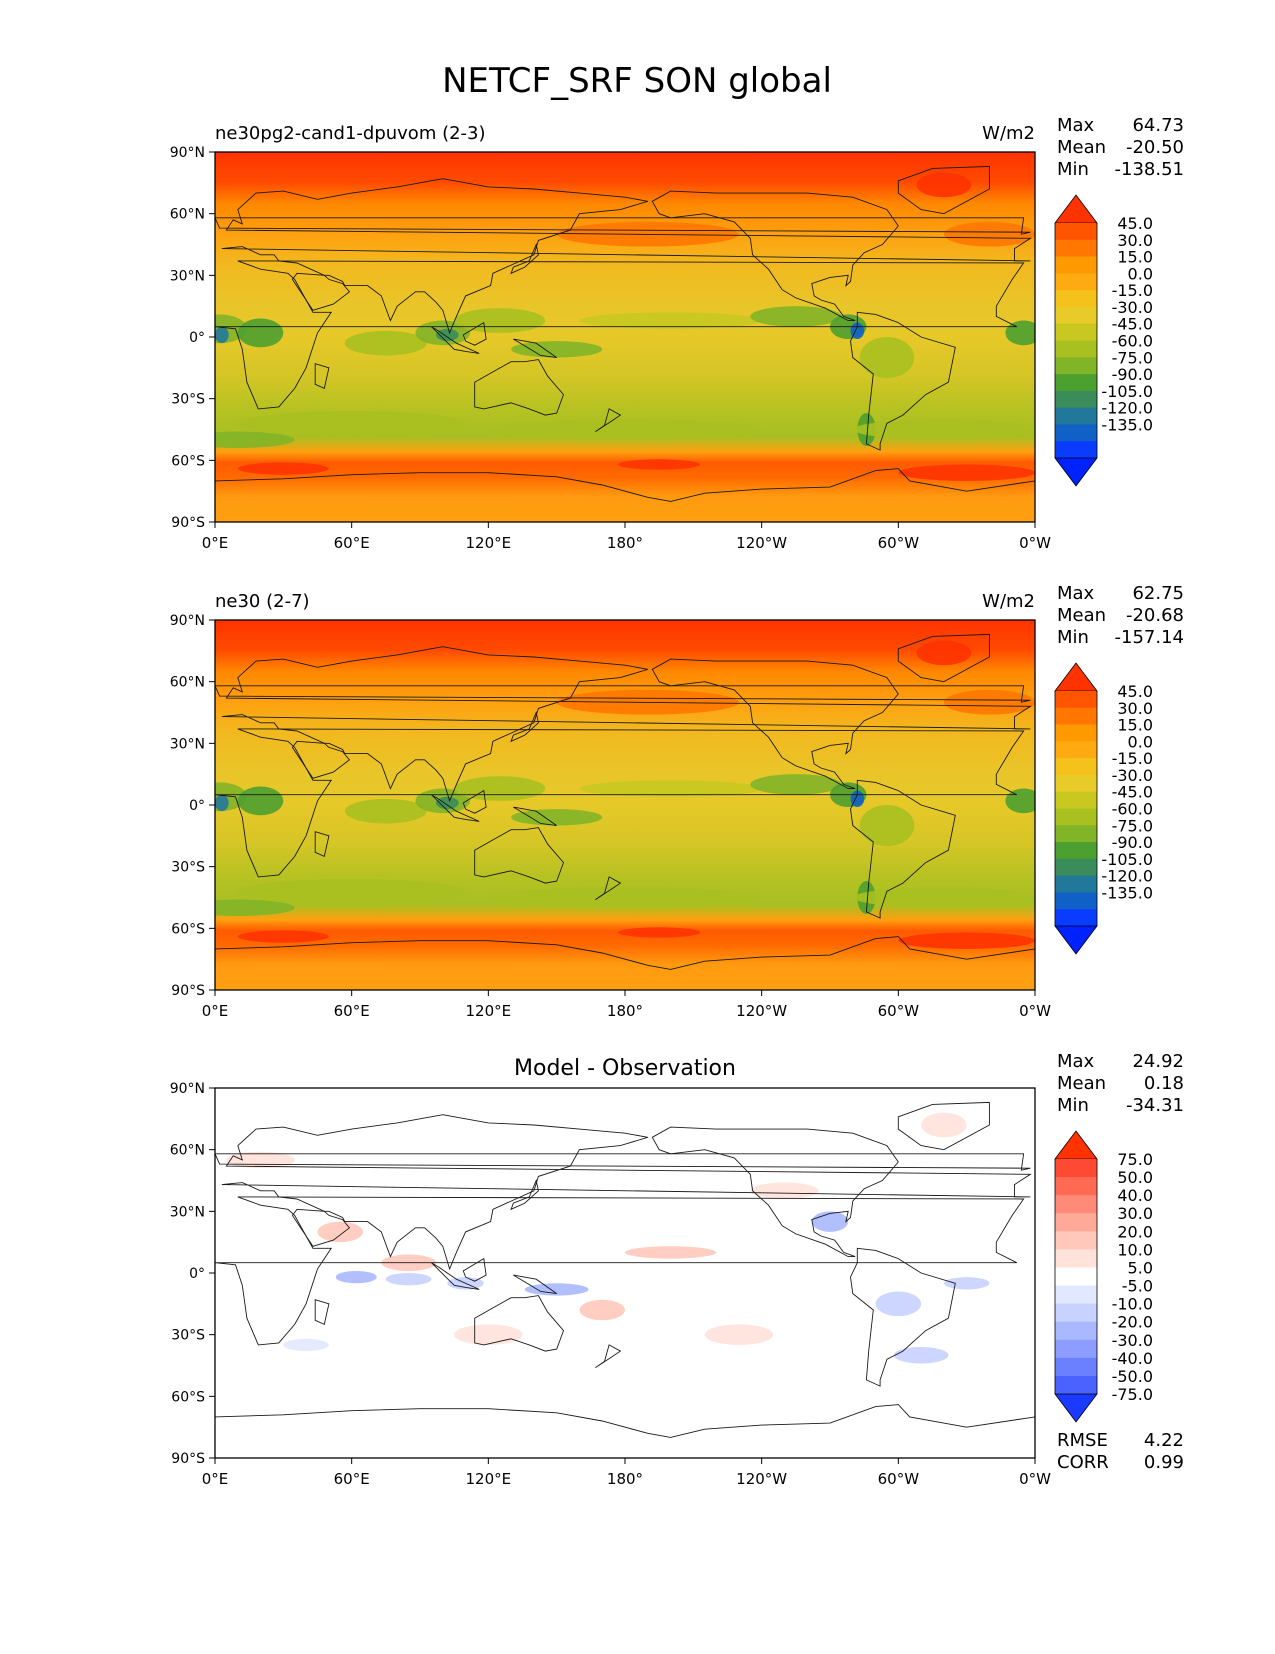  What do you see at coordinates (1008, 133) in the screenshot?
I see `panel-units: W/m2` at bounding box center [1008, 133].